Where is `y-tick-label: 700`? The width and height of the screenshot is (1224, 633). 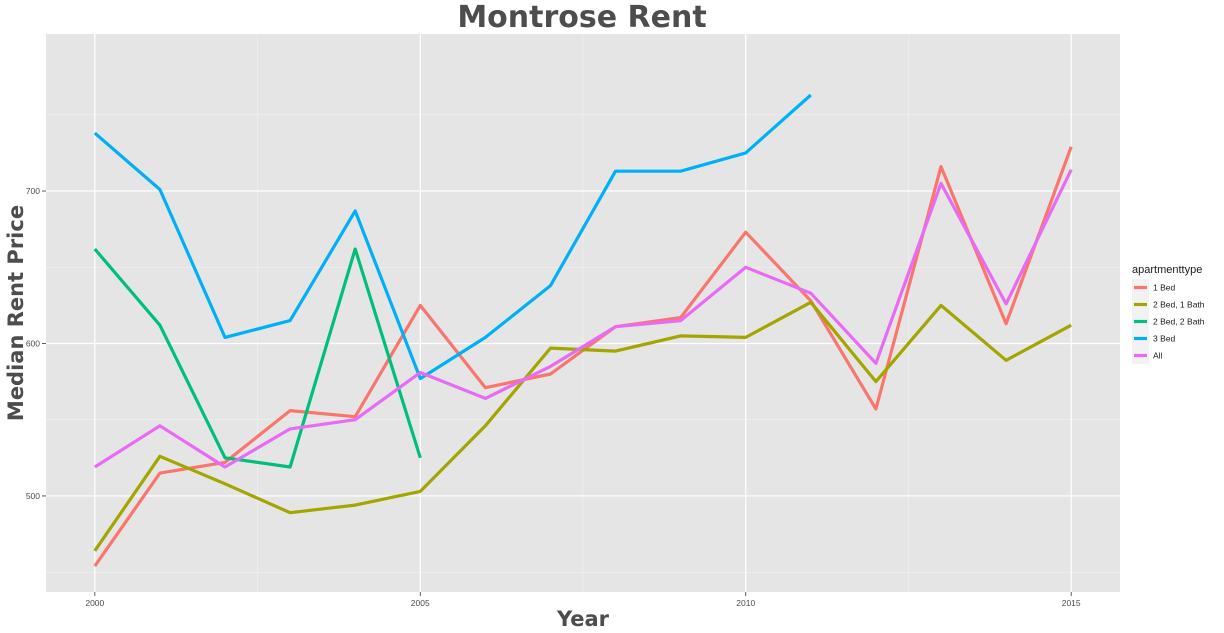
y-tick-label: 700 is located at coordinates (33, 191).